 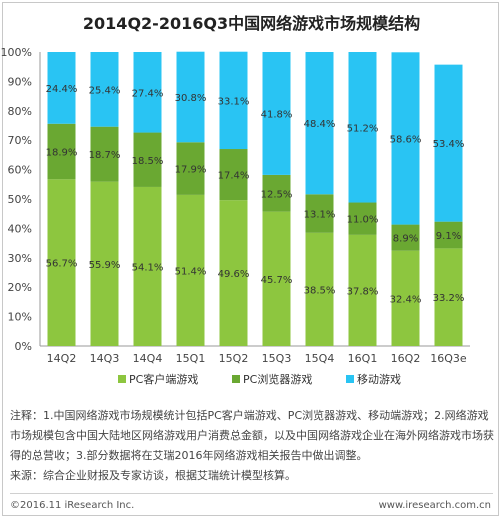 I want to click on bar-segment-15Q4-s0, so click(x=319, y=289).